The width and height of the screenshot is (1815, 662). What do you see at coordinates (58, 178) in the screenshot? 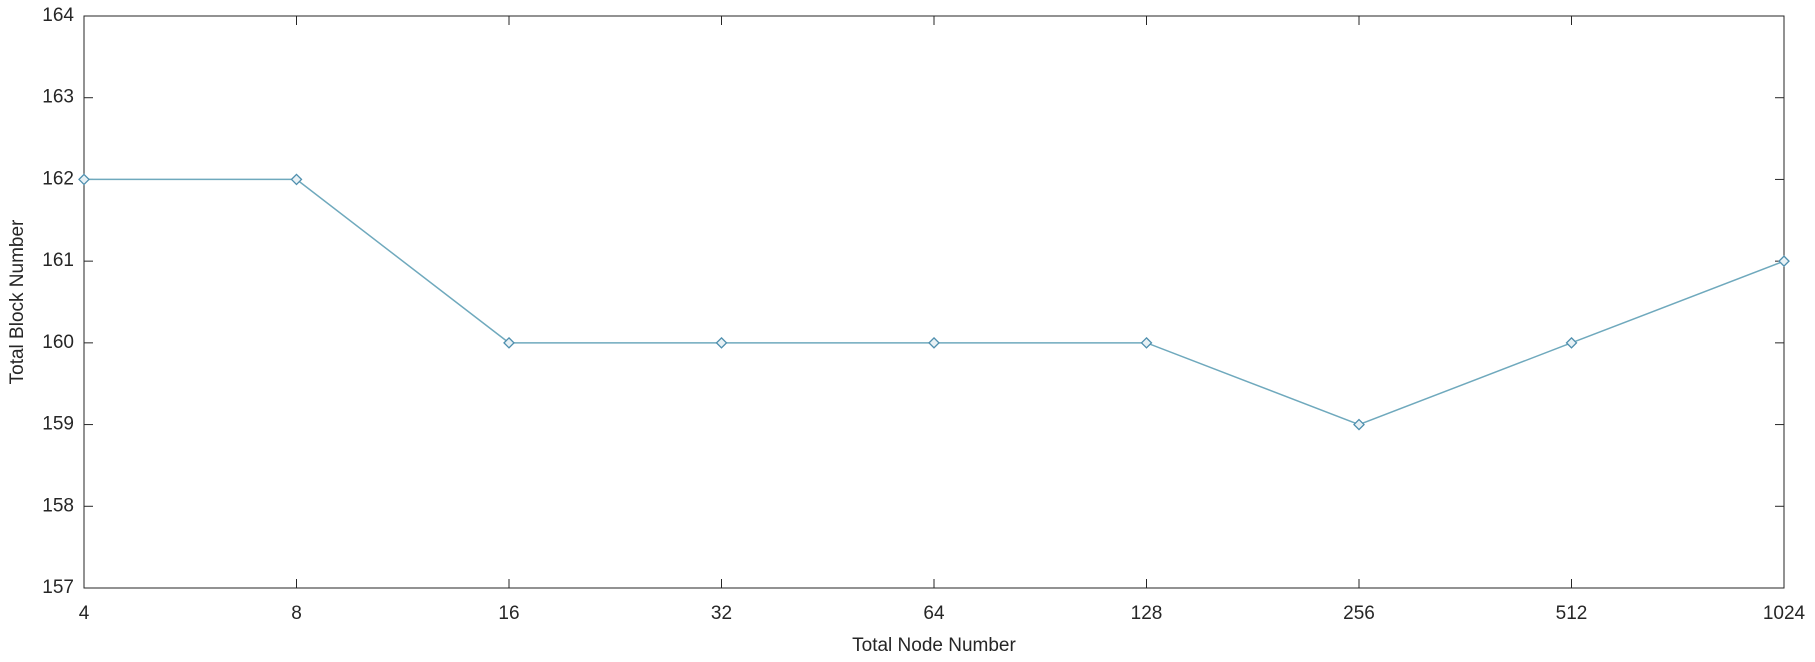
I see `y-tick-label: 162` at bounding box center [58, 178].